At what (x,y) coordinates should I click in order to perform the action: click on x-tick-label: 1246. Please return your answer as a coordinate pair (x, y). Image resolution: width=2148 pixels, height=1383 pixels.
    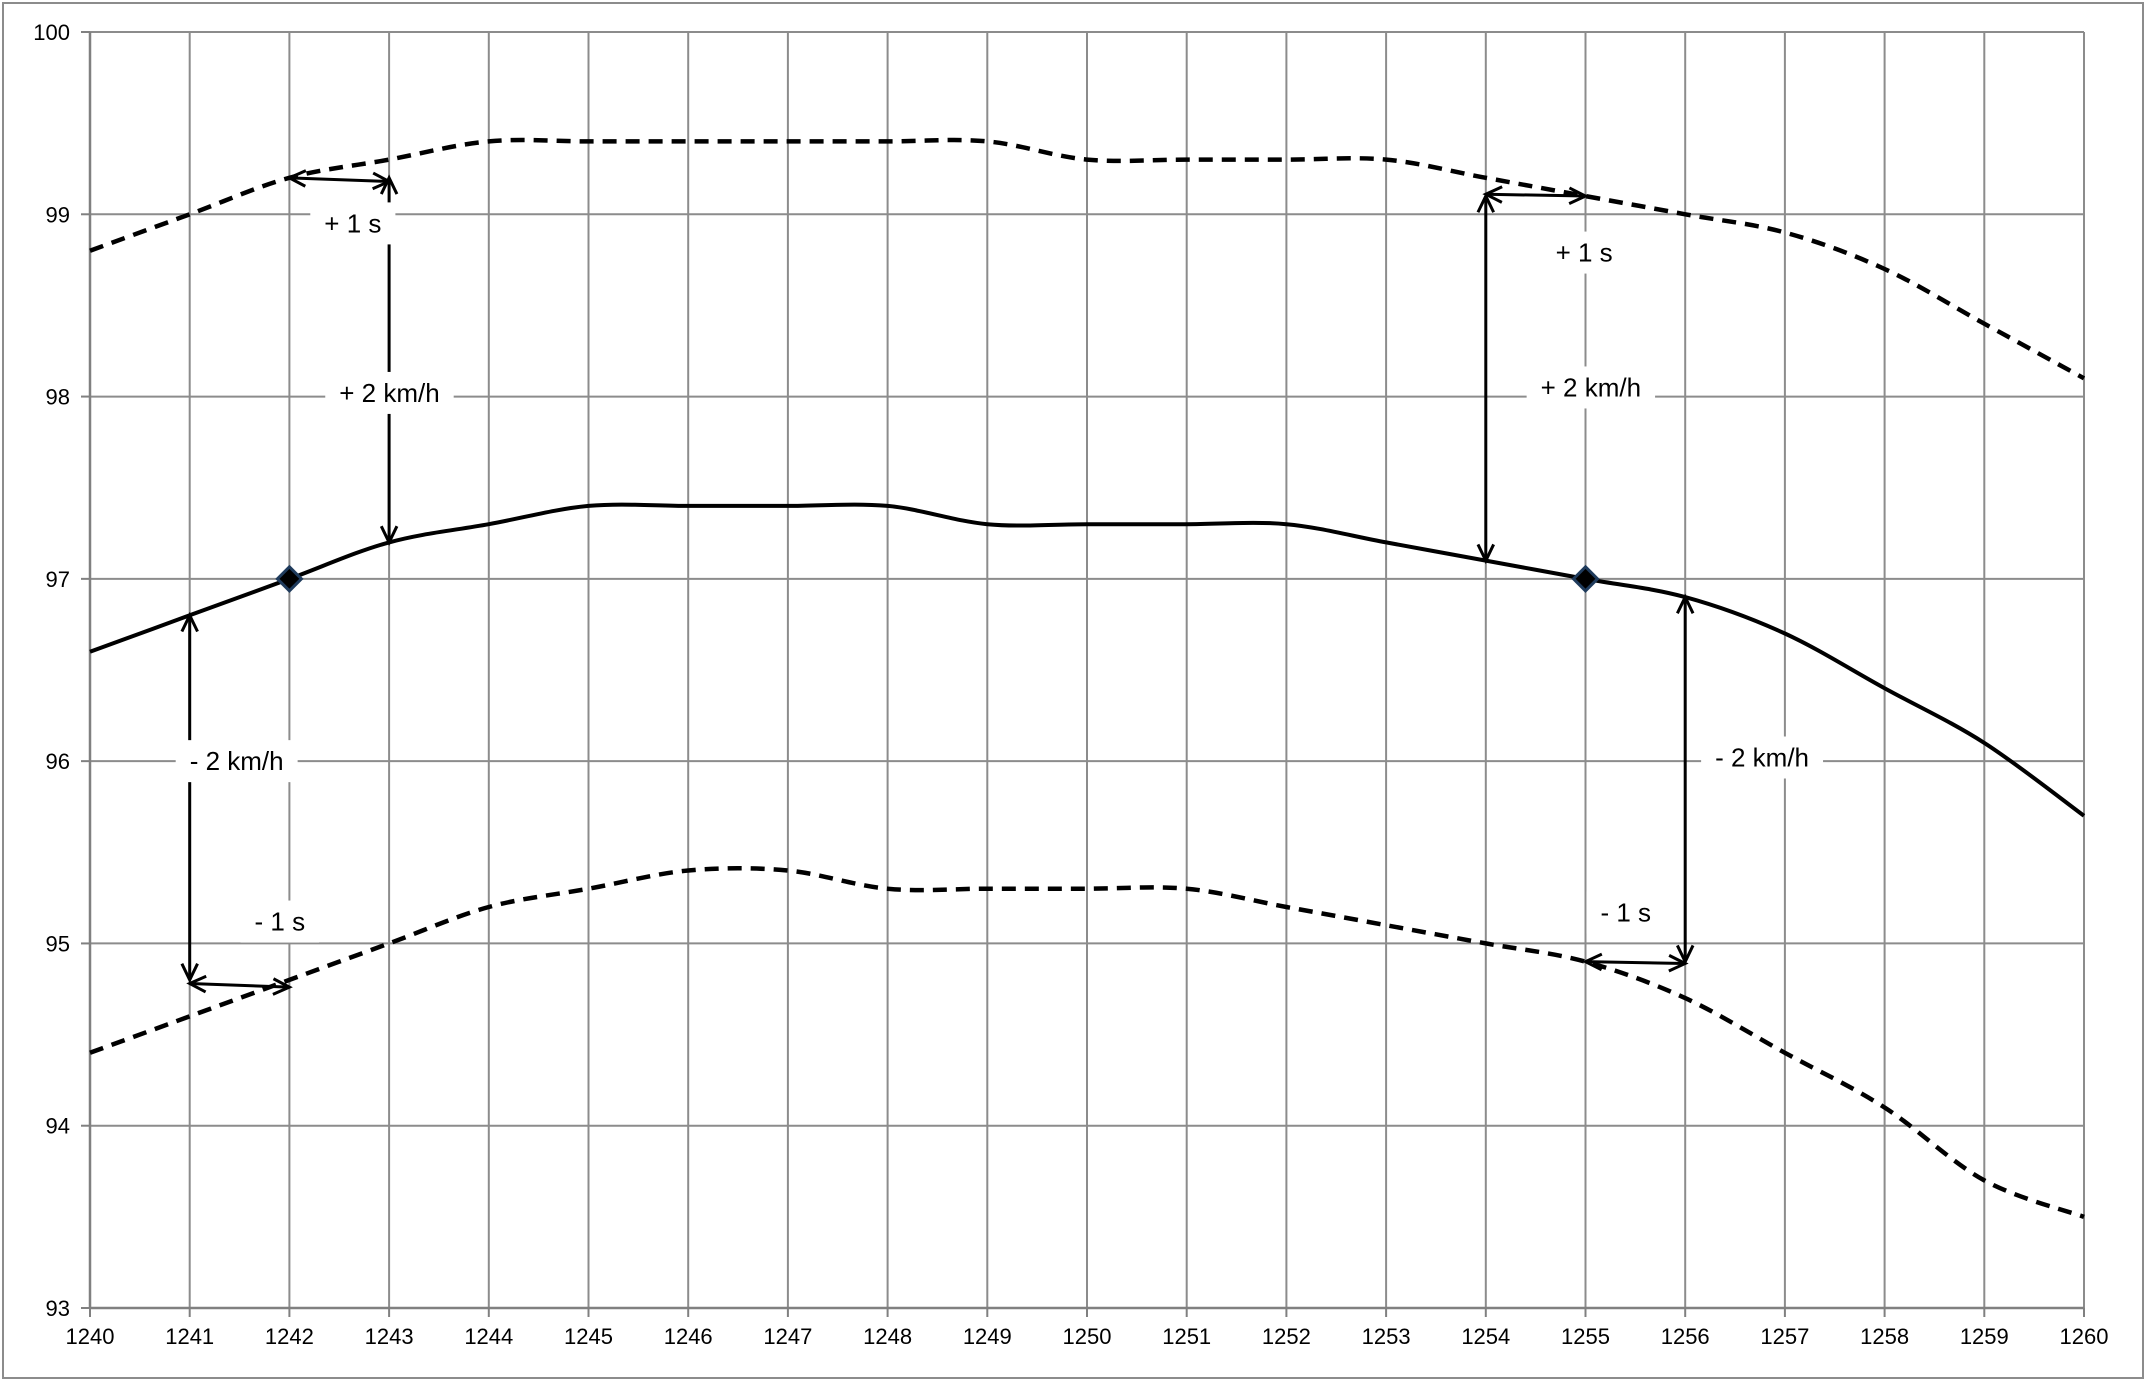
    Looking at the image, I should click on (688, 1336).